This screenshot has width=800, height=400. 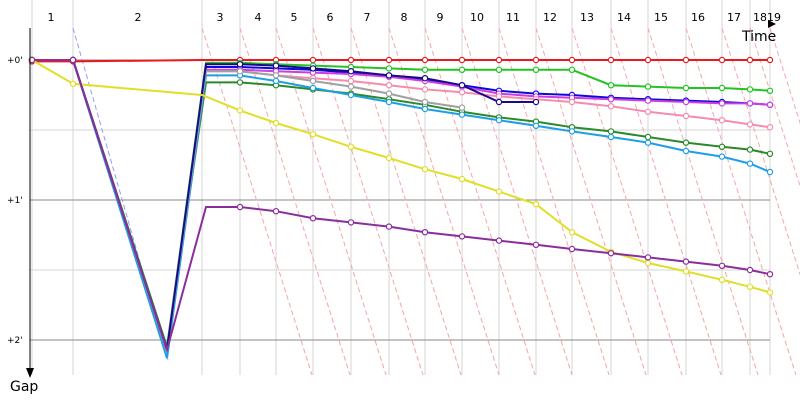 What do you see at coordinates (24, 387) in the screenshot?
I see `y-axis-label: Gap` at bounding box center [24, 387].